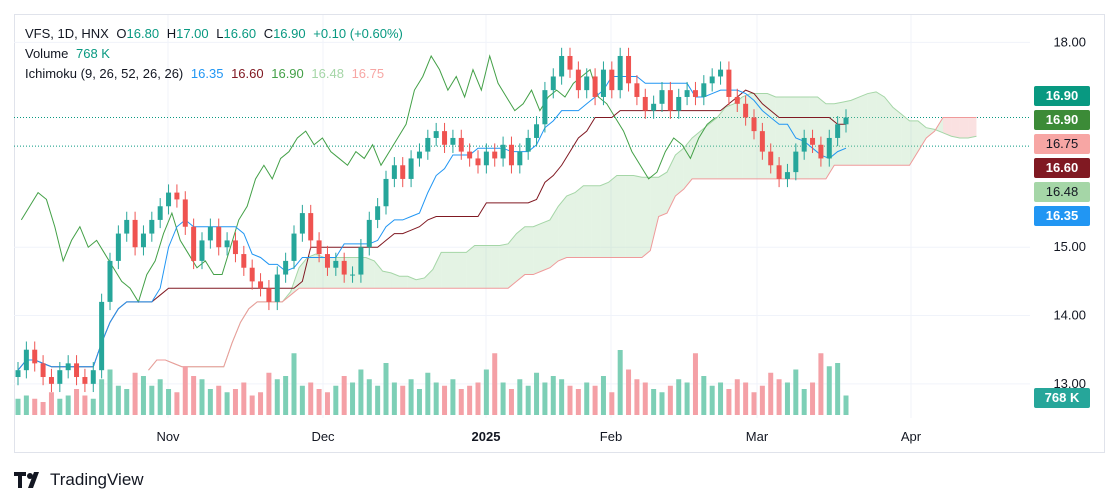 This screenshot has height=503, width=1119. I want to click on close-label: C, so click(268, 33).